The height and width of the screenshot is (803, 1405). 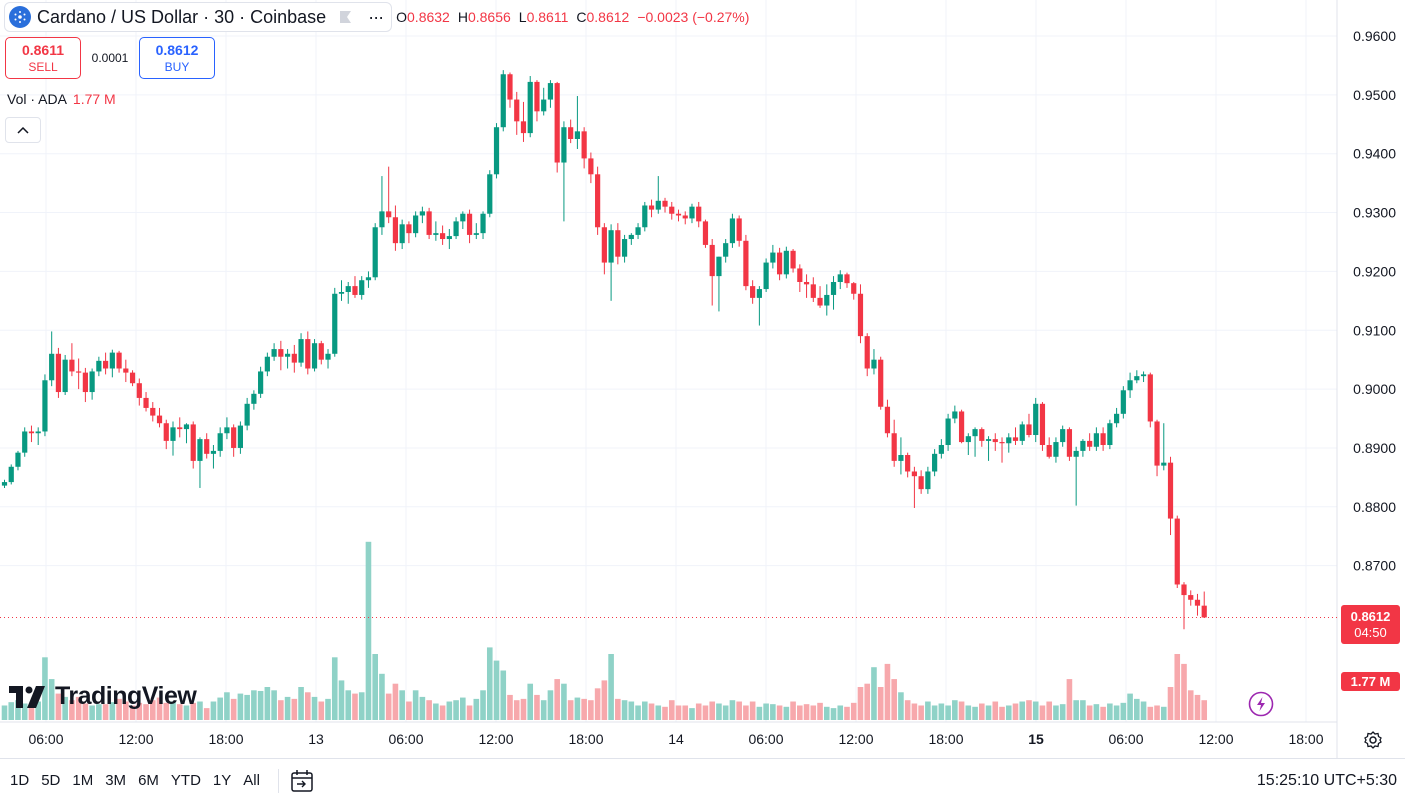 I want to click on flag-icon, so click(x=345, y=17).